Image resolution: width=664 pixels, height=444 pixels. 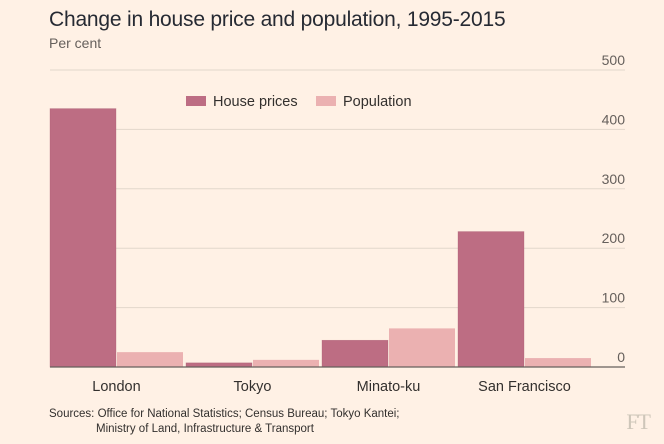 I want to click on y-tick-label: 300, so click(x=614, y=179).